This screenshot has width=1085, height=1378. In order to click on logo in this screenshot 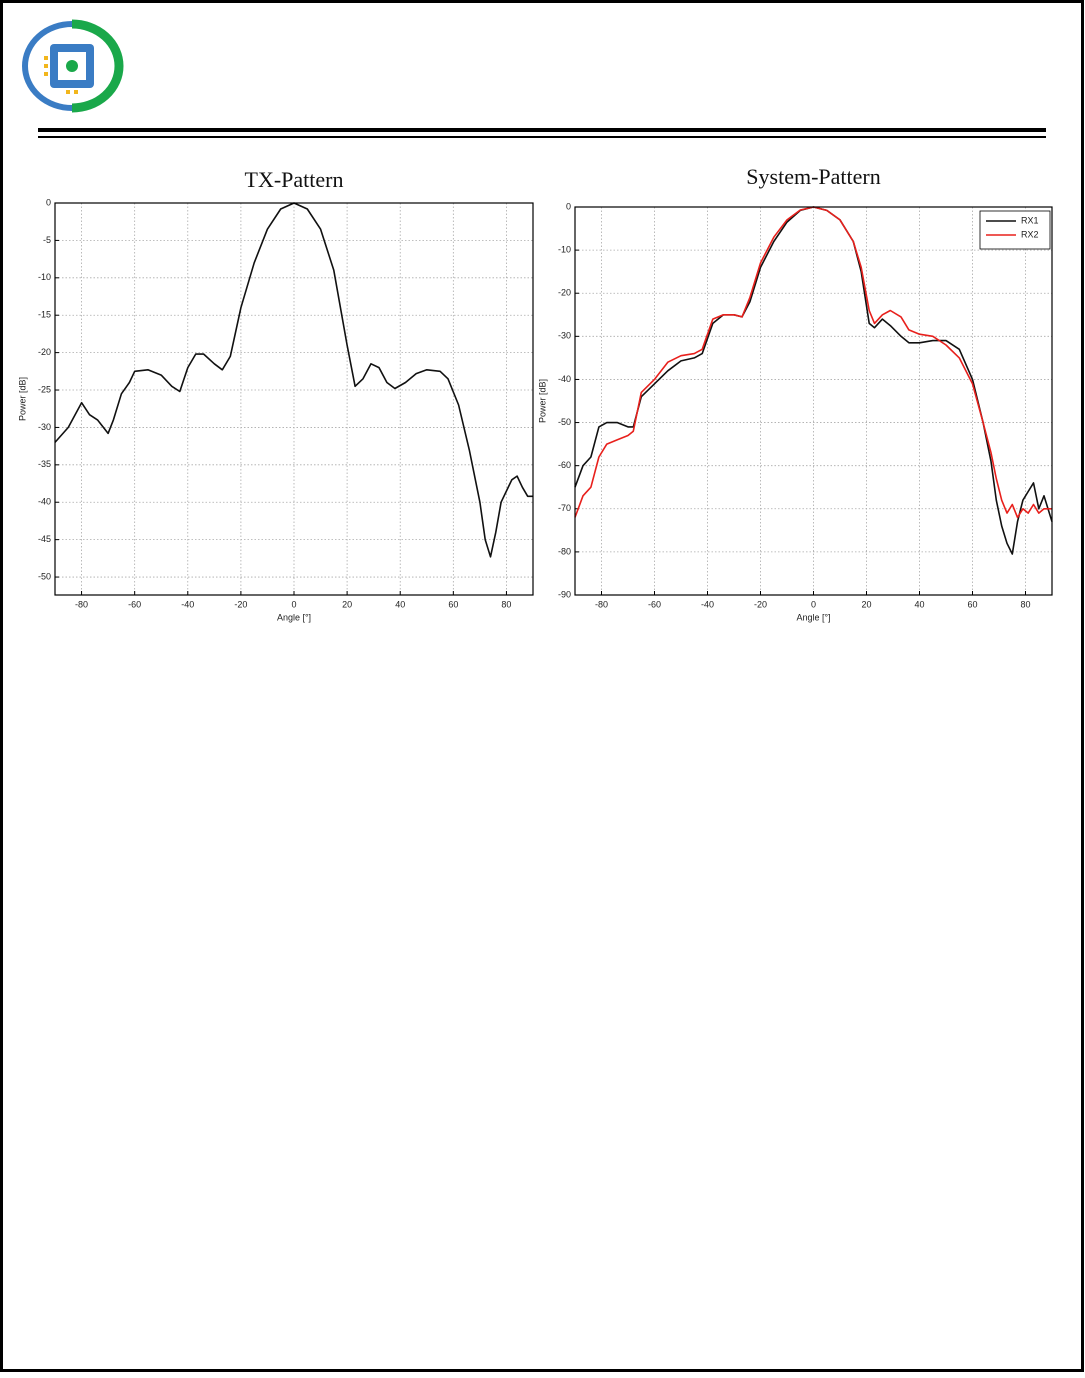, I will do `click(73, 66)`.